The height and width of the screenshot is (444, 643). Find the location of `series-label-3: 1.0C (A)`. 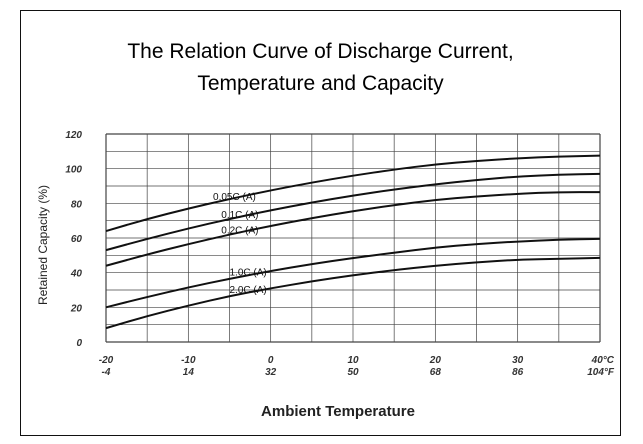

series-label-3: 1.0C (A) is located at coordinates (248, 273).